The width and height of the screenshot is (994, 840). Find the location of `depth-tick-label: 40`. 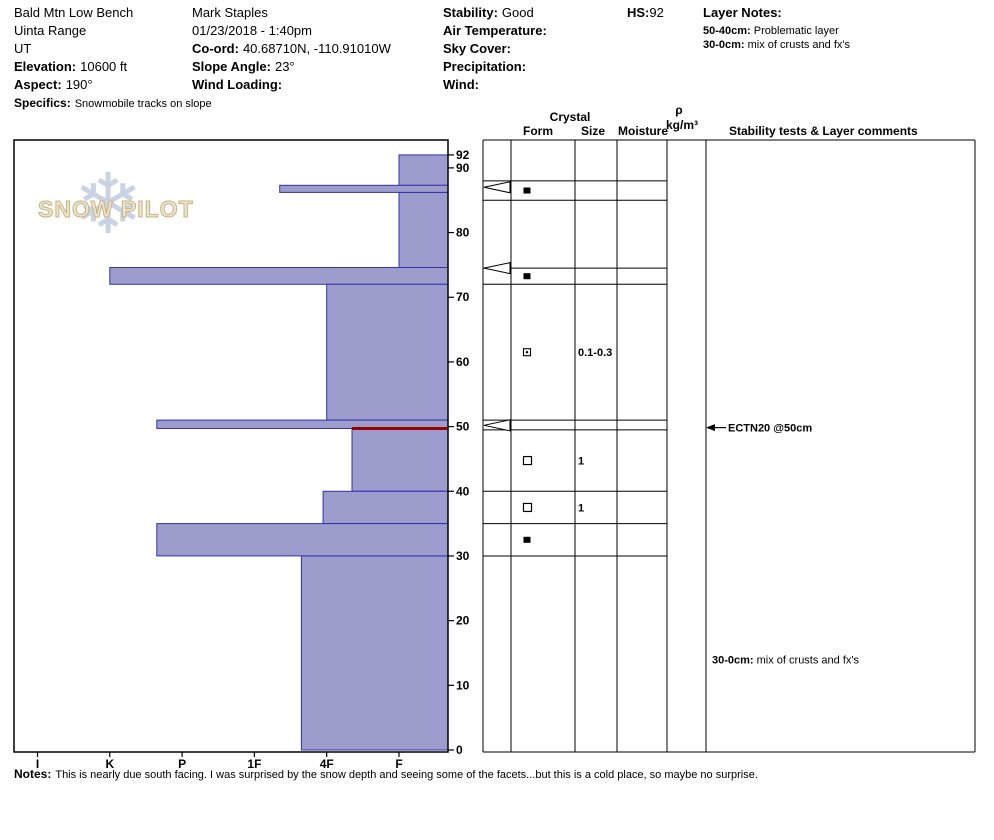

depth-tick-label: 40 is located at coordinates (463, 491).